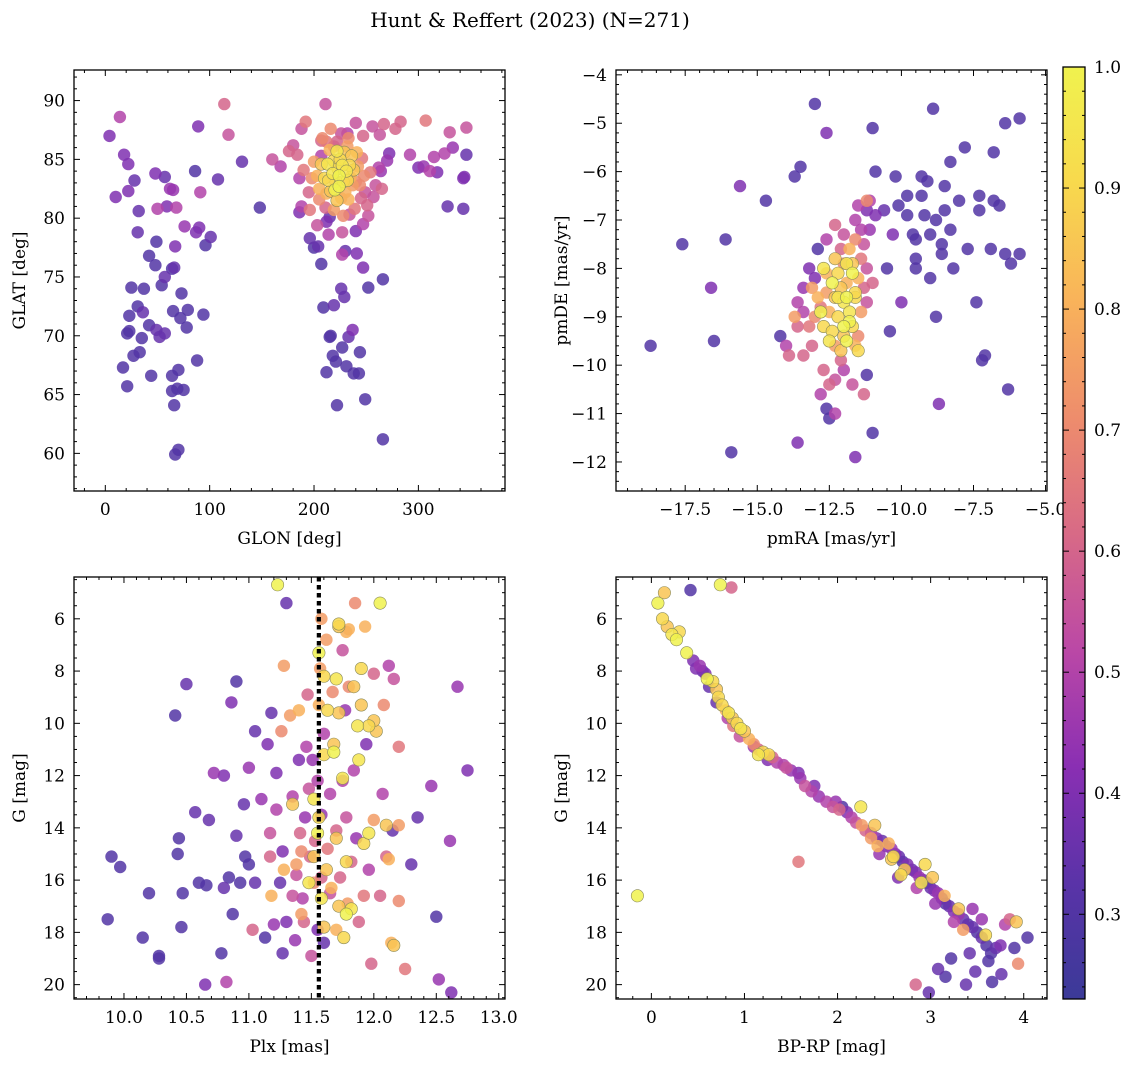 Image resolution: width=1136 pixels, height=1067 pixels. Describe the element at coordinates (1107, 794) in the screenshot. I see `colorbar-tick-label: 0.4` at that location.